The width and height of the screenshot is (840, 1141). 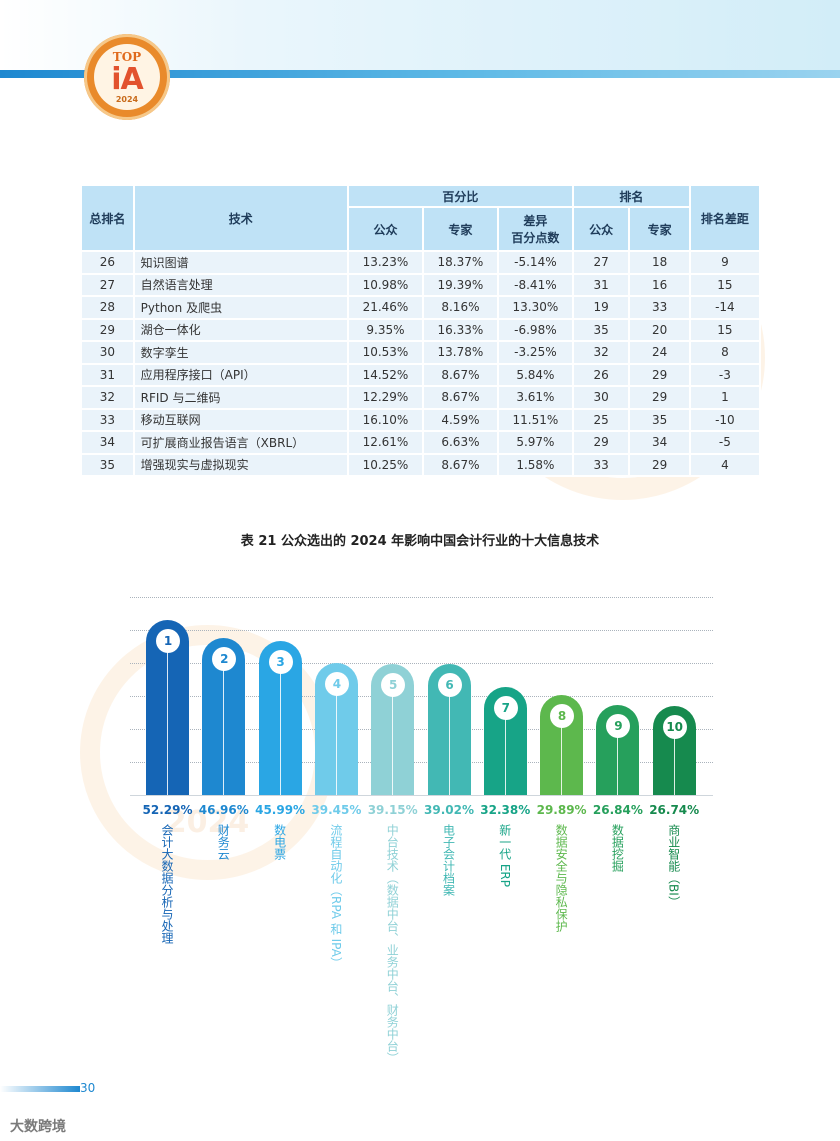 What do you see at coordinates (725, 218) in the screenshot?
I see `header-rank-gap: 排名差距` at bounding box center [725, 218].